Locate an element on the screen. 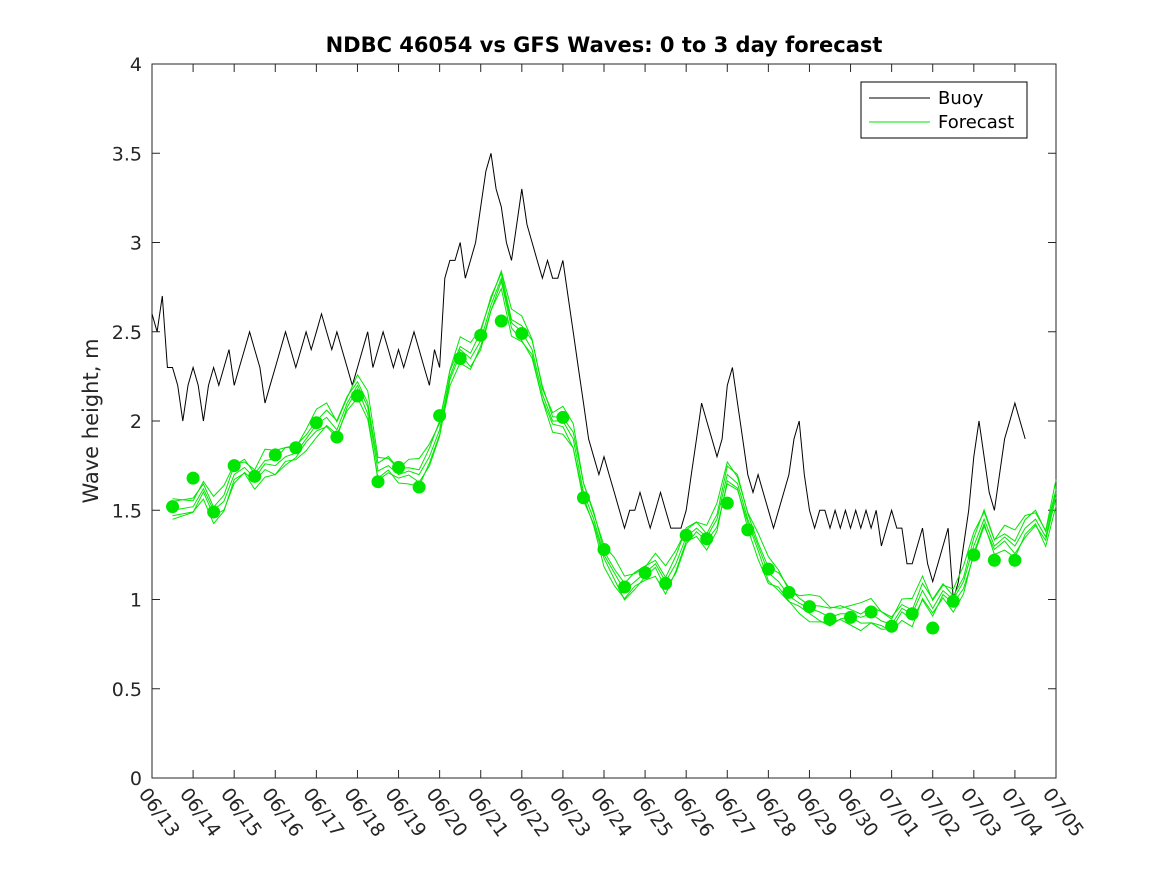  legend-box is located at coordinates (944, 110).